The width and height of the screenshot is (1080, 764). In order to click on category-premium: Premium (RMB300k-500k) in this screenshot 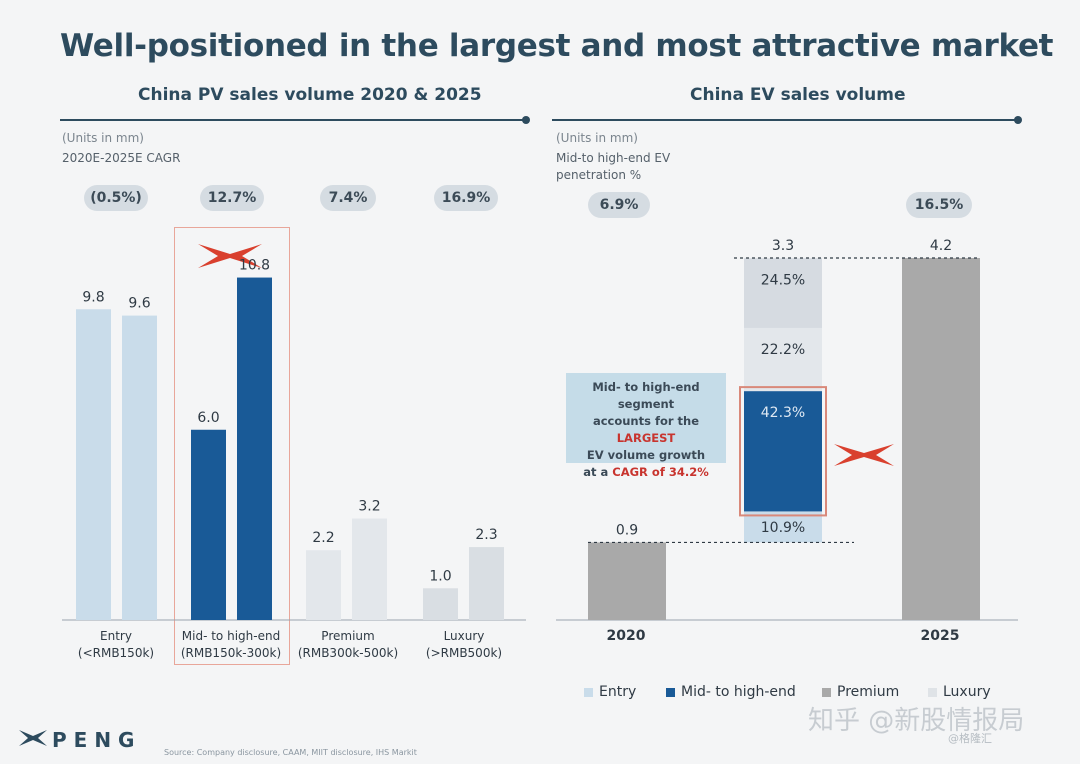, I will do `click(348, 644)`.